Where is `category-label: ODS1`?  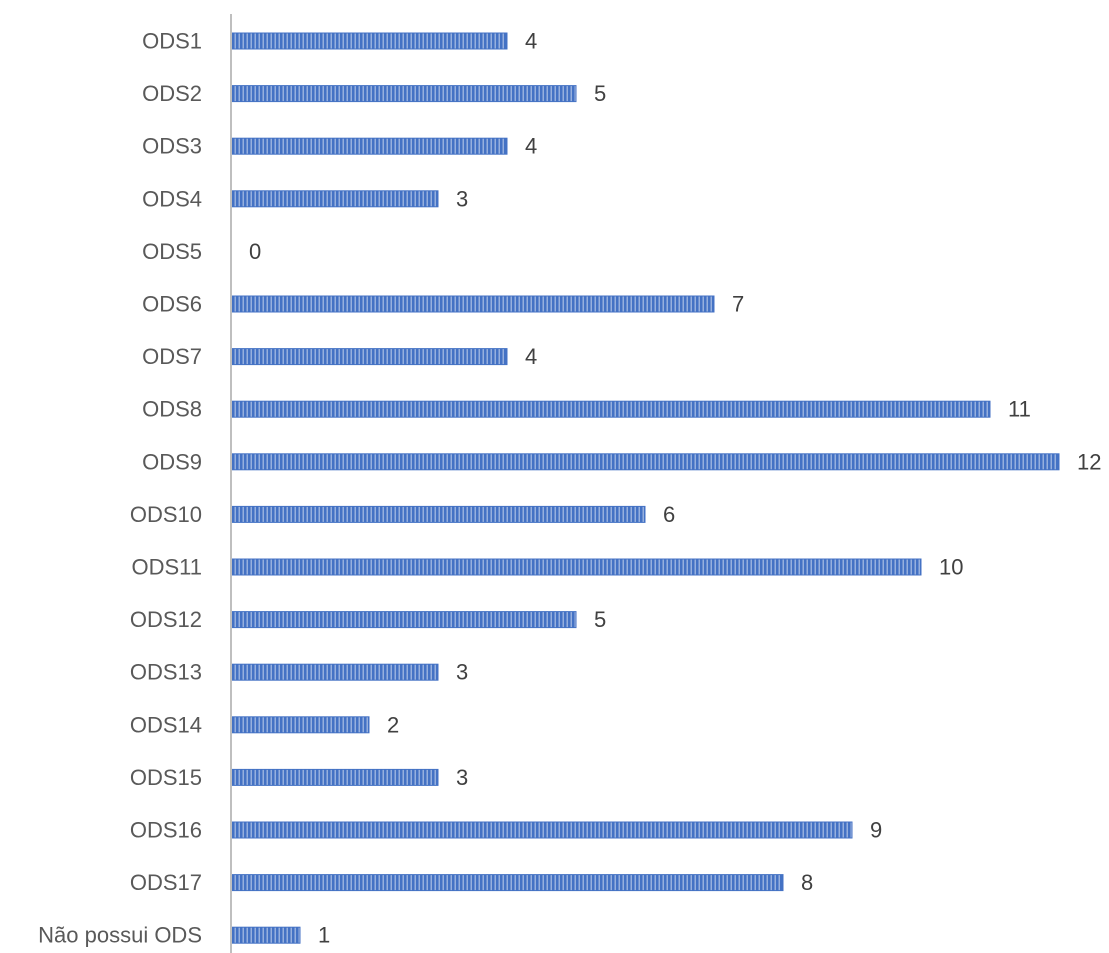
category-label: ODS1 is located at coordinates (172, 41).